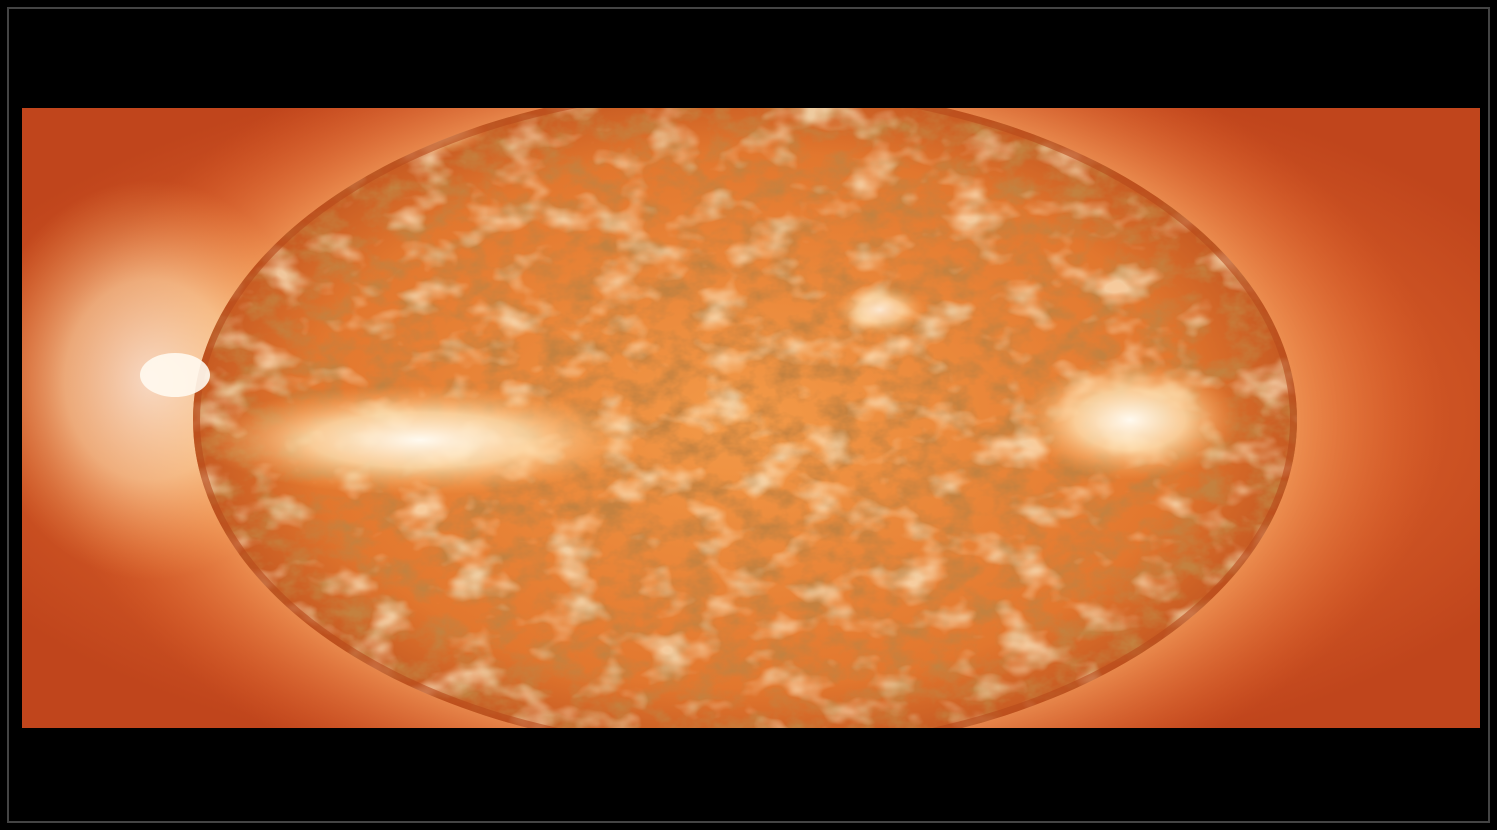  I want to click on flare-core, so click(175, 375).